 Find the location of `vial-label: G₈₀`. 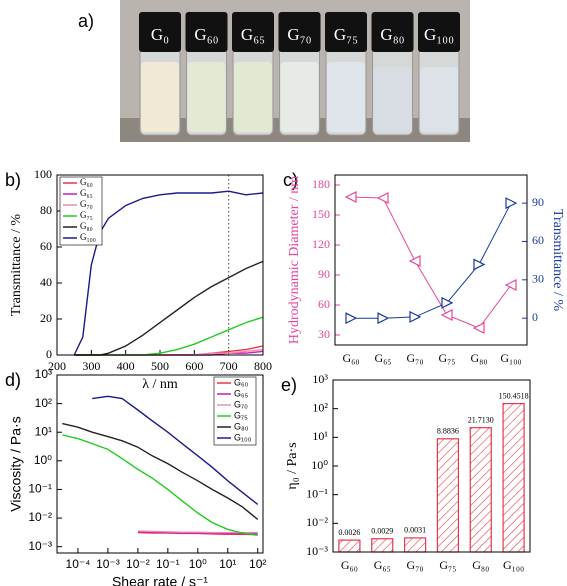

vial-label: G₈₀ is located at coordinates (392, 34).